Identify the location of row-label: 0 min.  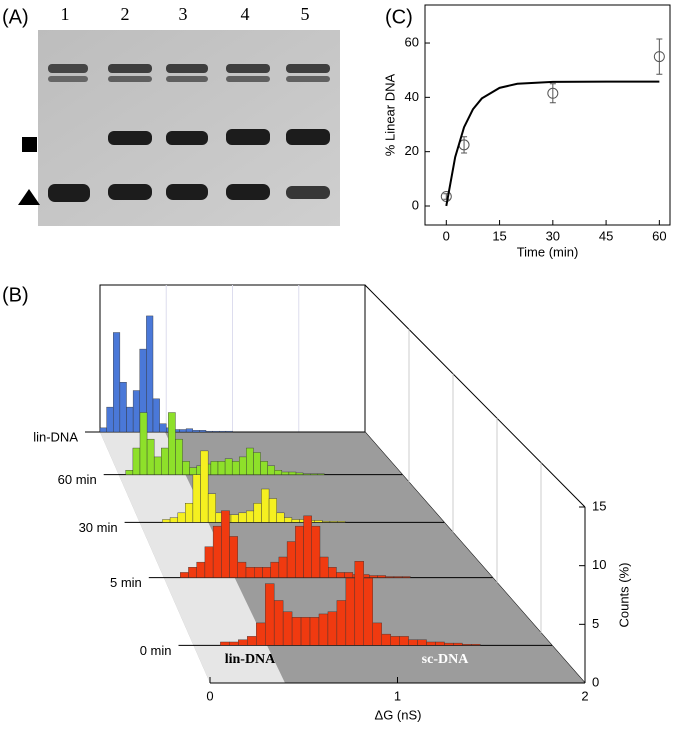
(156, 650).